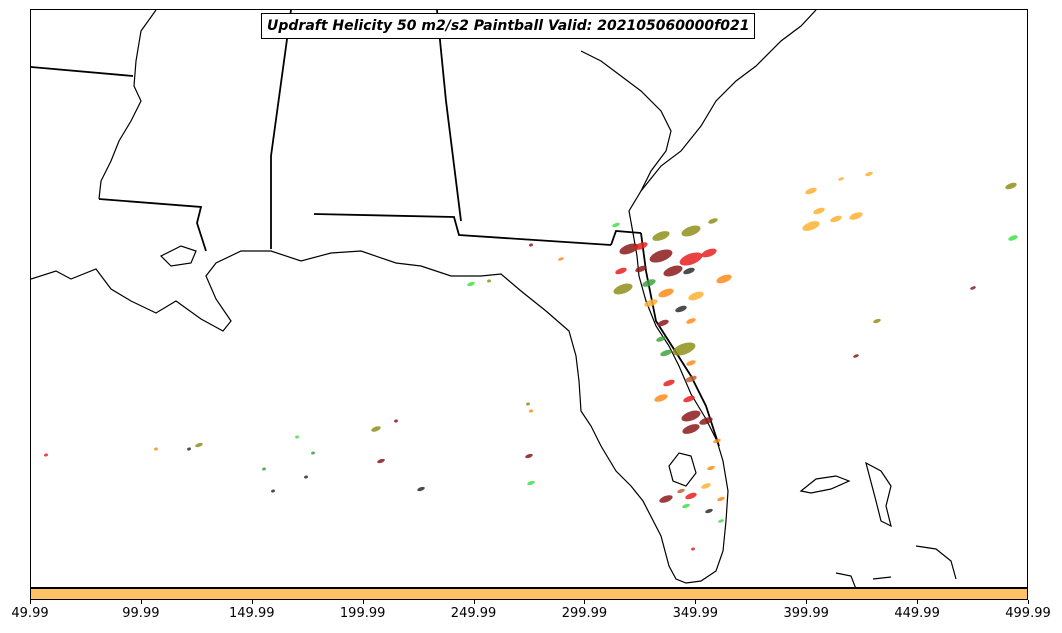 The width and height of the screenshot is (1062, 633). Describe the element at coordinates (936, 562) in the screenshot. I see `coastline-cuba` at that location.